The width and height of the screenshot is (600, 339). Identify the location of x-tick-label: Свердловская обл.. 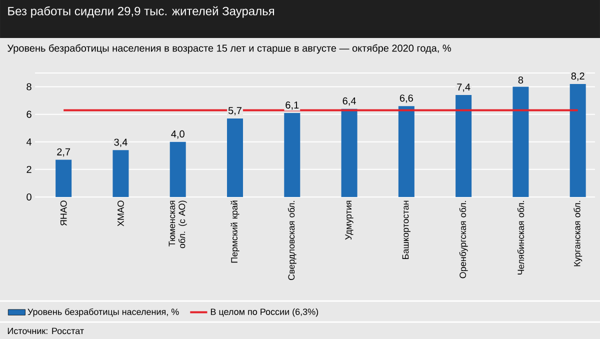
(292, 240).